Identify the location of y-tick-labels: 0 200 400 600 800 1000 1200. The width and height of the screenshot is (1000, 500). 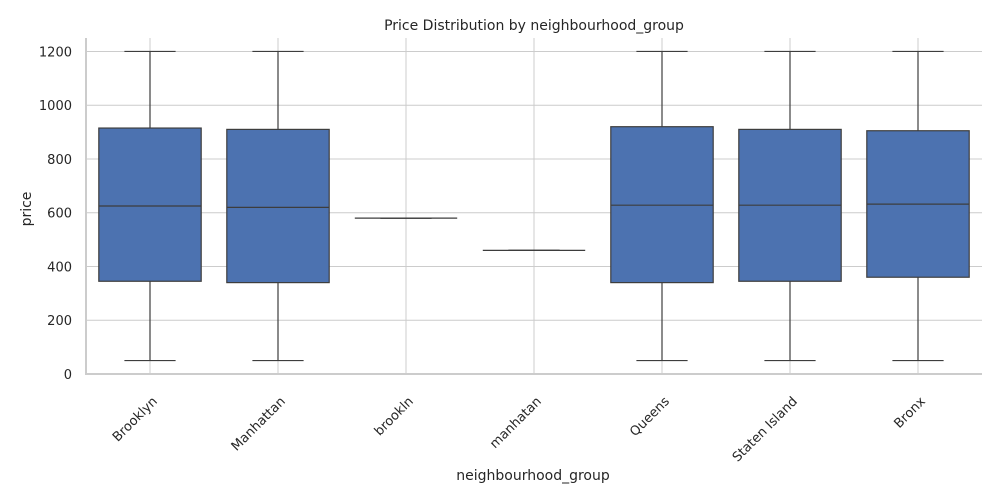
(55, 214).